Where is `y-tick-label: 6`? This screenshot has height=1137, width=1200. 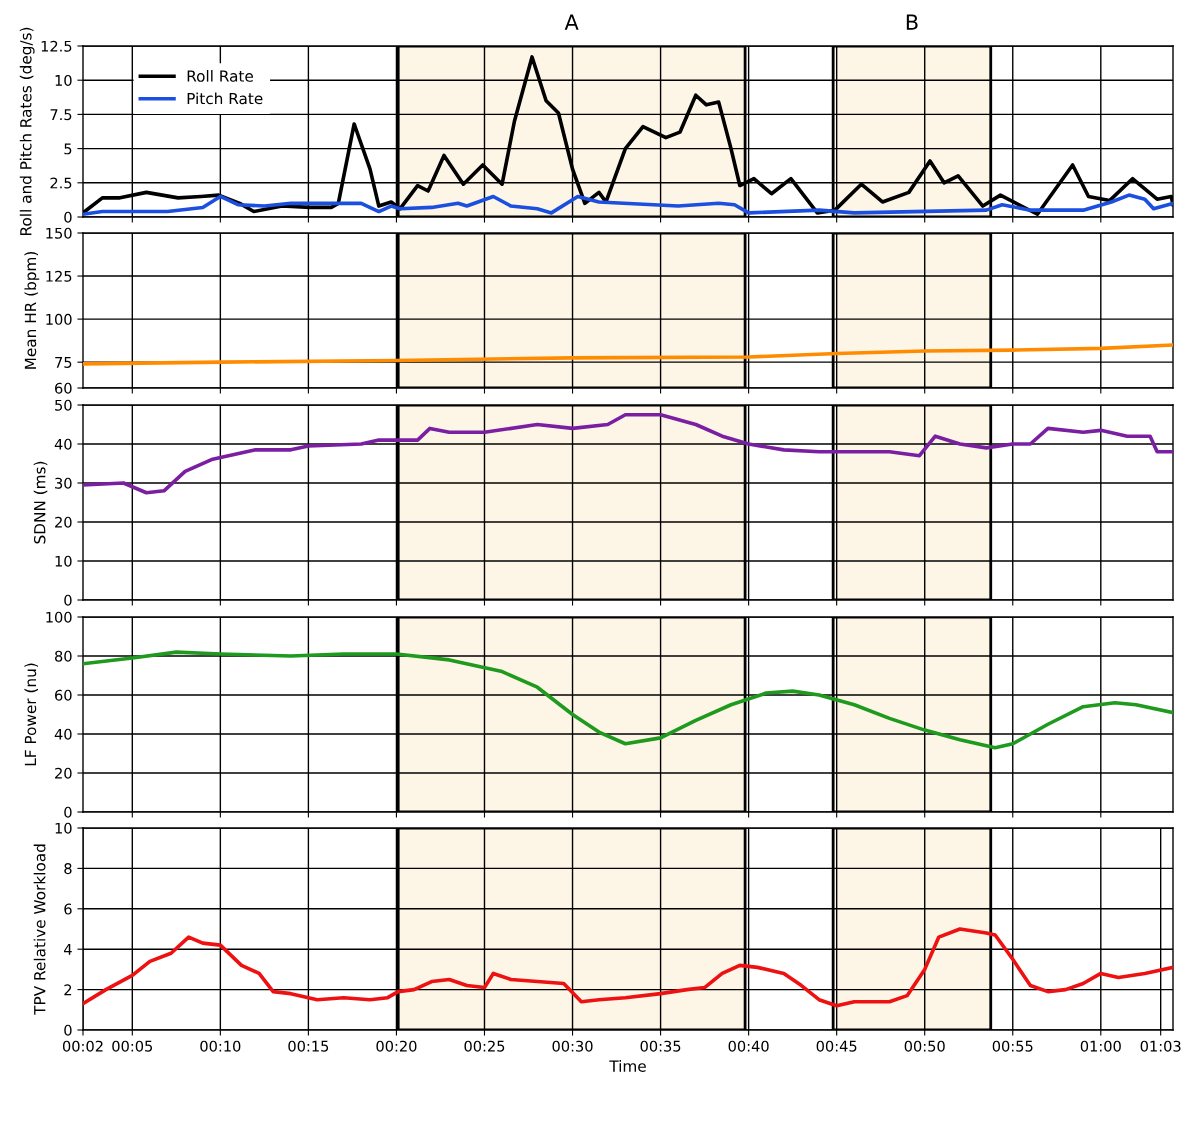
y-tick-label: 6 is located at coordinates (68, 909).